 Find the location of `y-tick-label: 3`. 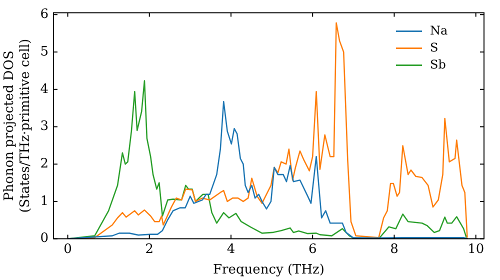

y-tick-label: 3 is located at coordinates (44, 126).